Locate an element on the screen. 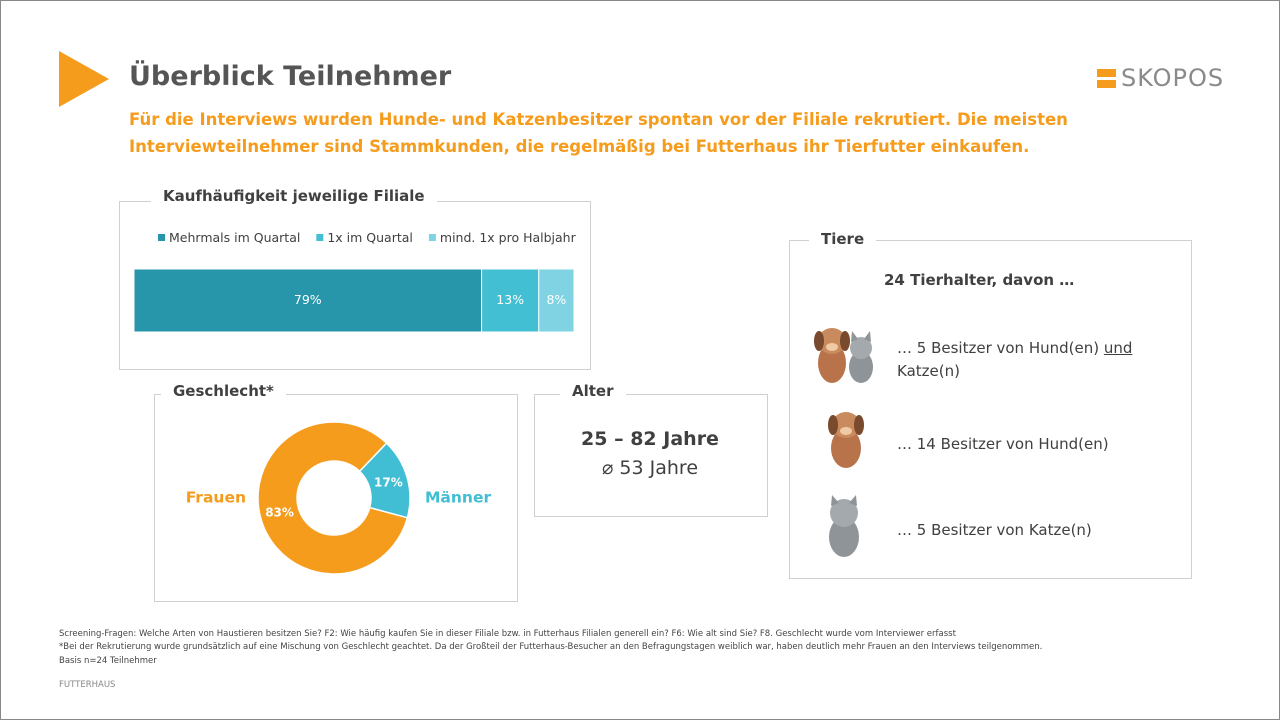 This screenshot has width=1280, height=720. both-text-end: Katze(n) is located at coordinates (928, 371).